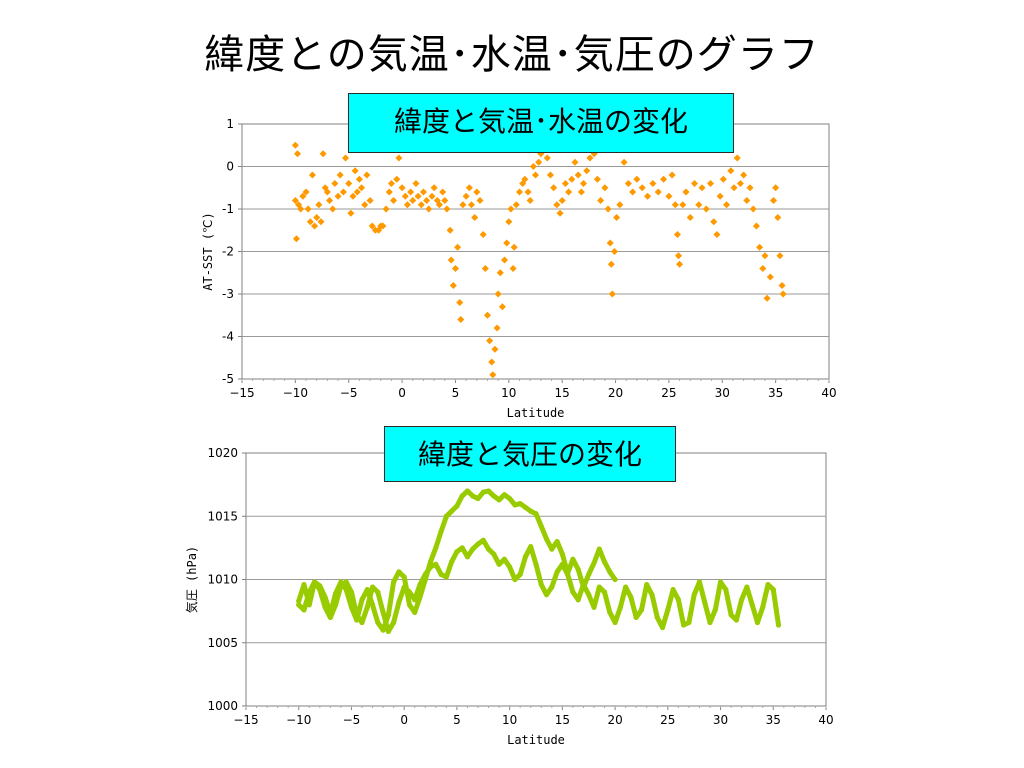 The width and height of the screenshot is (1024, 768). Describe the element at coordinates (404, 720) in the screenshot. I see `x-tick-label: 0` at that location.